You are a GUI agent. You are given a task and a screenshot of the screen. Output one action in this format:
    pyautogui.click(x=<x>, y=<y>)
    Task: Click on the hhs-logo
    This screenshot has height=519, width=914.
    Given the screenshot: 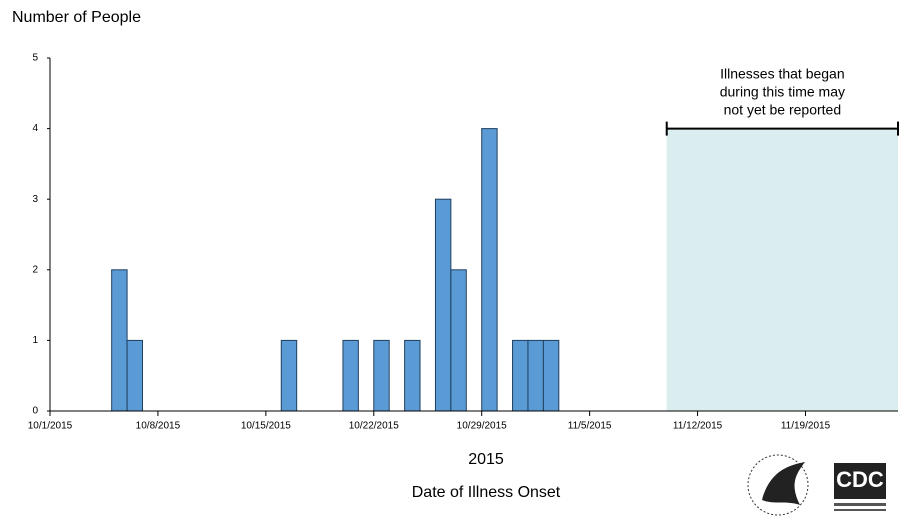 What is the action you would take?
    pyautogui.click(x=778, y=485)
    